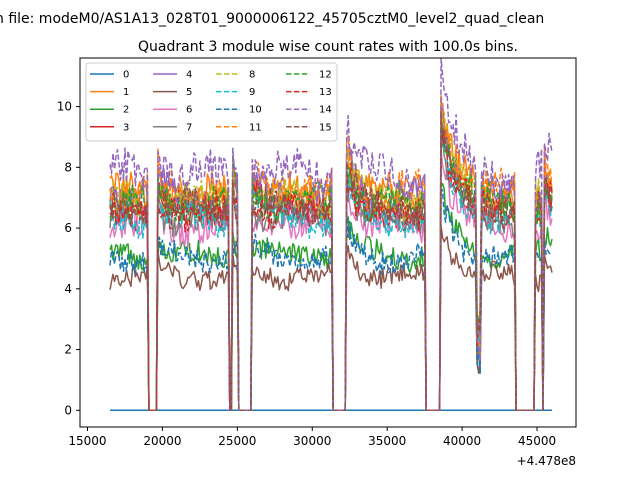 The height and width of the screenshot is (480, 640). What do you see at coordinates (537, 441) in the screenshot?
I see `x-tick-label: 45000` at bounding box center [537, 441].